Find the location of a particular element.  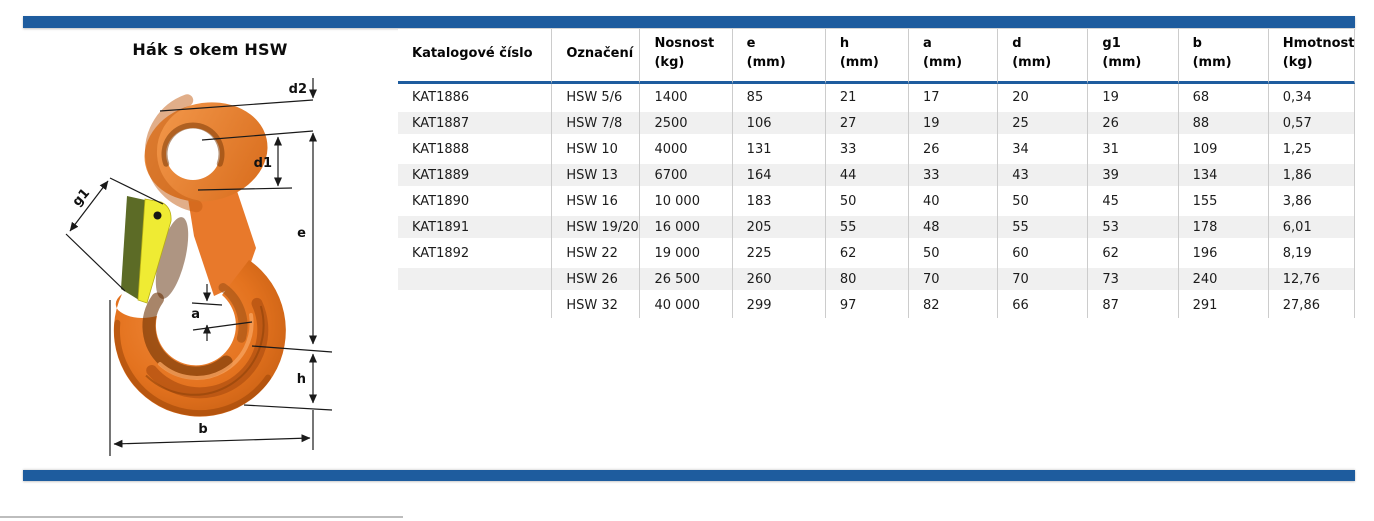

table-cell: 25 is located at coordinates (1043, 123).